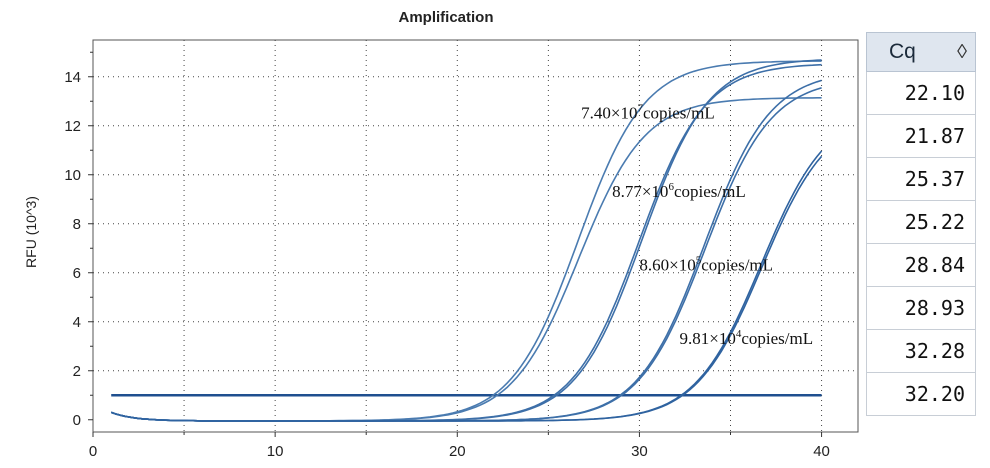 This screenshot has width=990, height=468. What do you see at coordinates (31, 232) in the screenshot?
I see `y-axis-label: RFU (10^3)` at bounding box center [31, 232].